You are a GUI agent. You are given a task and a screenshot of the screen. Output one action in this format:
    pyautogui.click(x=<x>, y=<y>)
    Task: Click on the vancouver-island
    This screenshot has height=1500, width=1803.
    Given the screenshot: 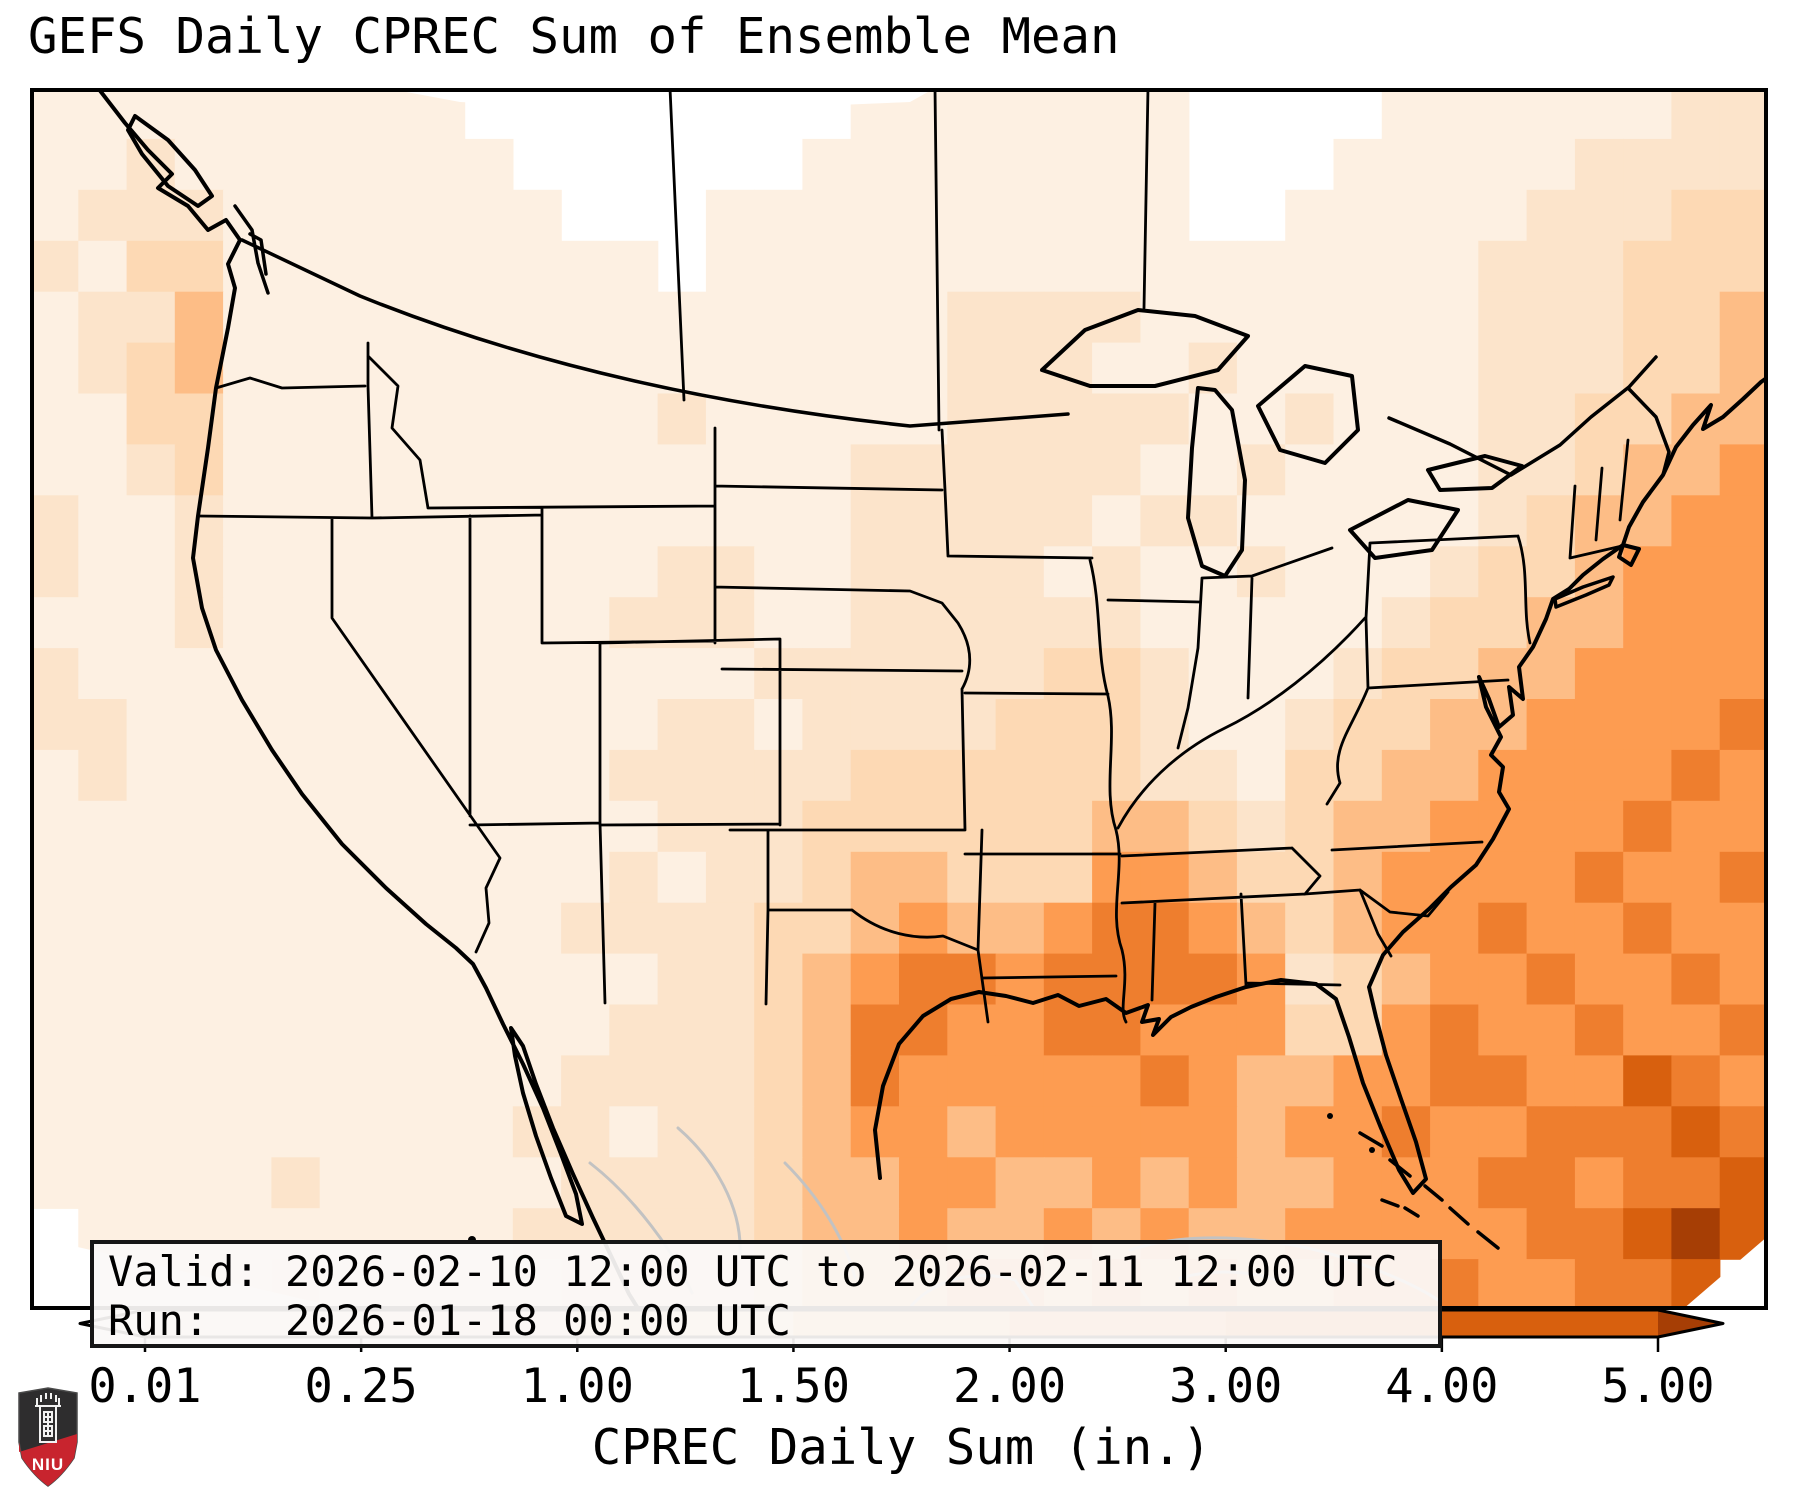 What is the action you would take?
    pyautogui.click(x=170, y=161)
    